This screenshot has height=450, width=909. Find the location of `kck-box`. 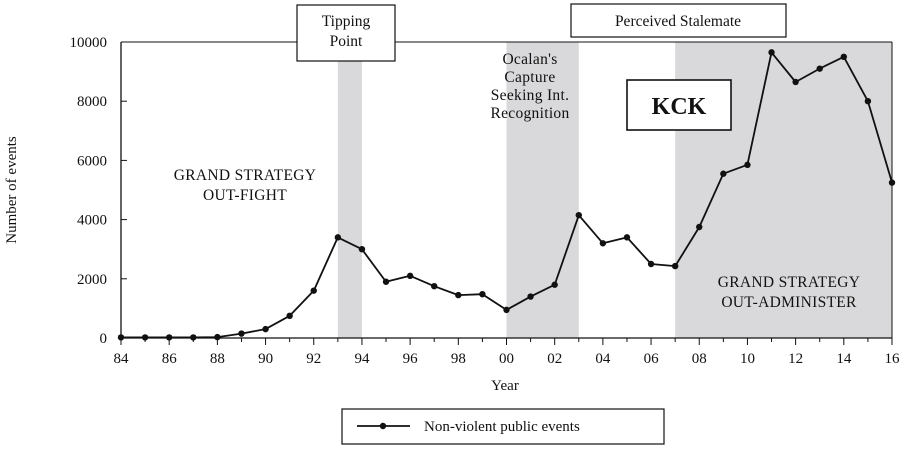

kck-box is located at coordinates (679, 105).